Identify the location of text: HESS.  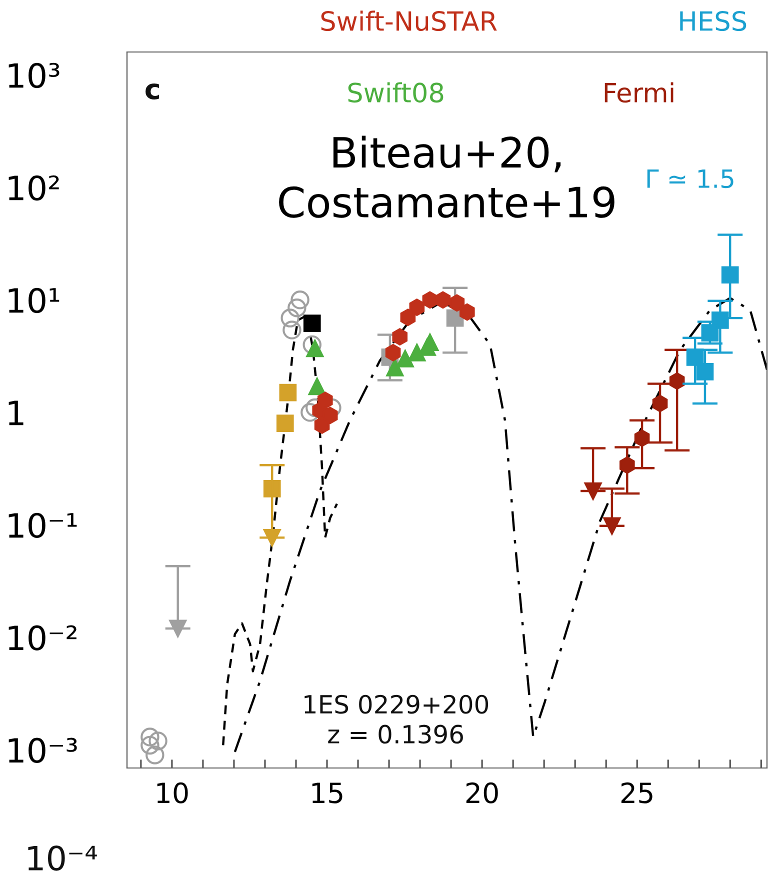
(713, 21).